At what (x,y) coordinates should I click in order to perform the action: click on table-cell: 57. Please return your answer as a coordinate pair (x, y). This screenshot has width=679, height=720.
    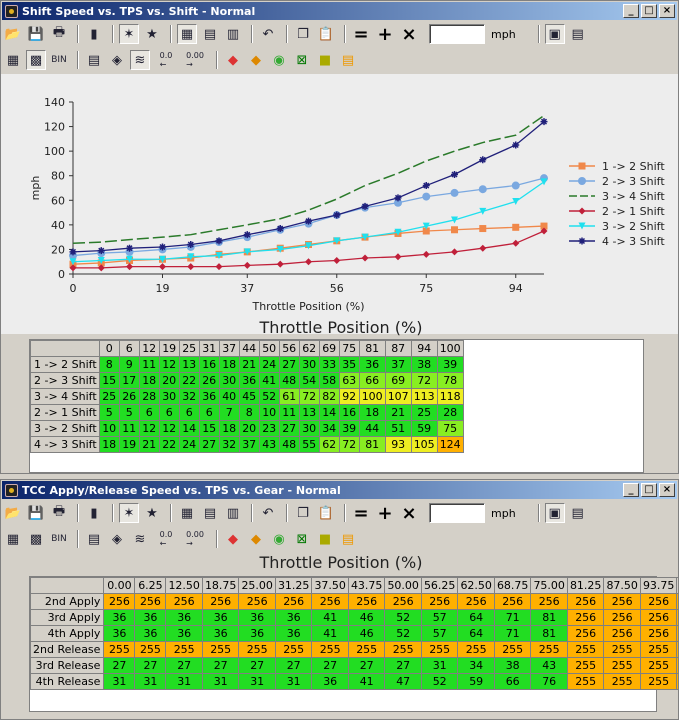
    Looking at the image, I should click on (439, 617).